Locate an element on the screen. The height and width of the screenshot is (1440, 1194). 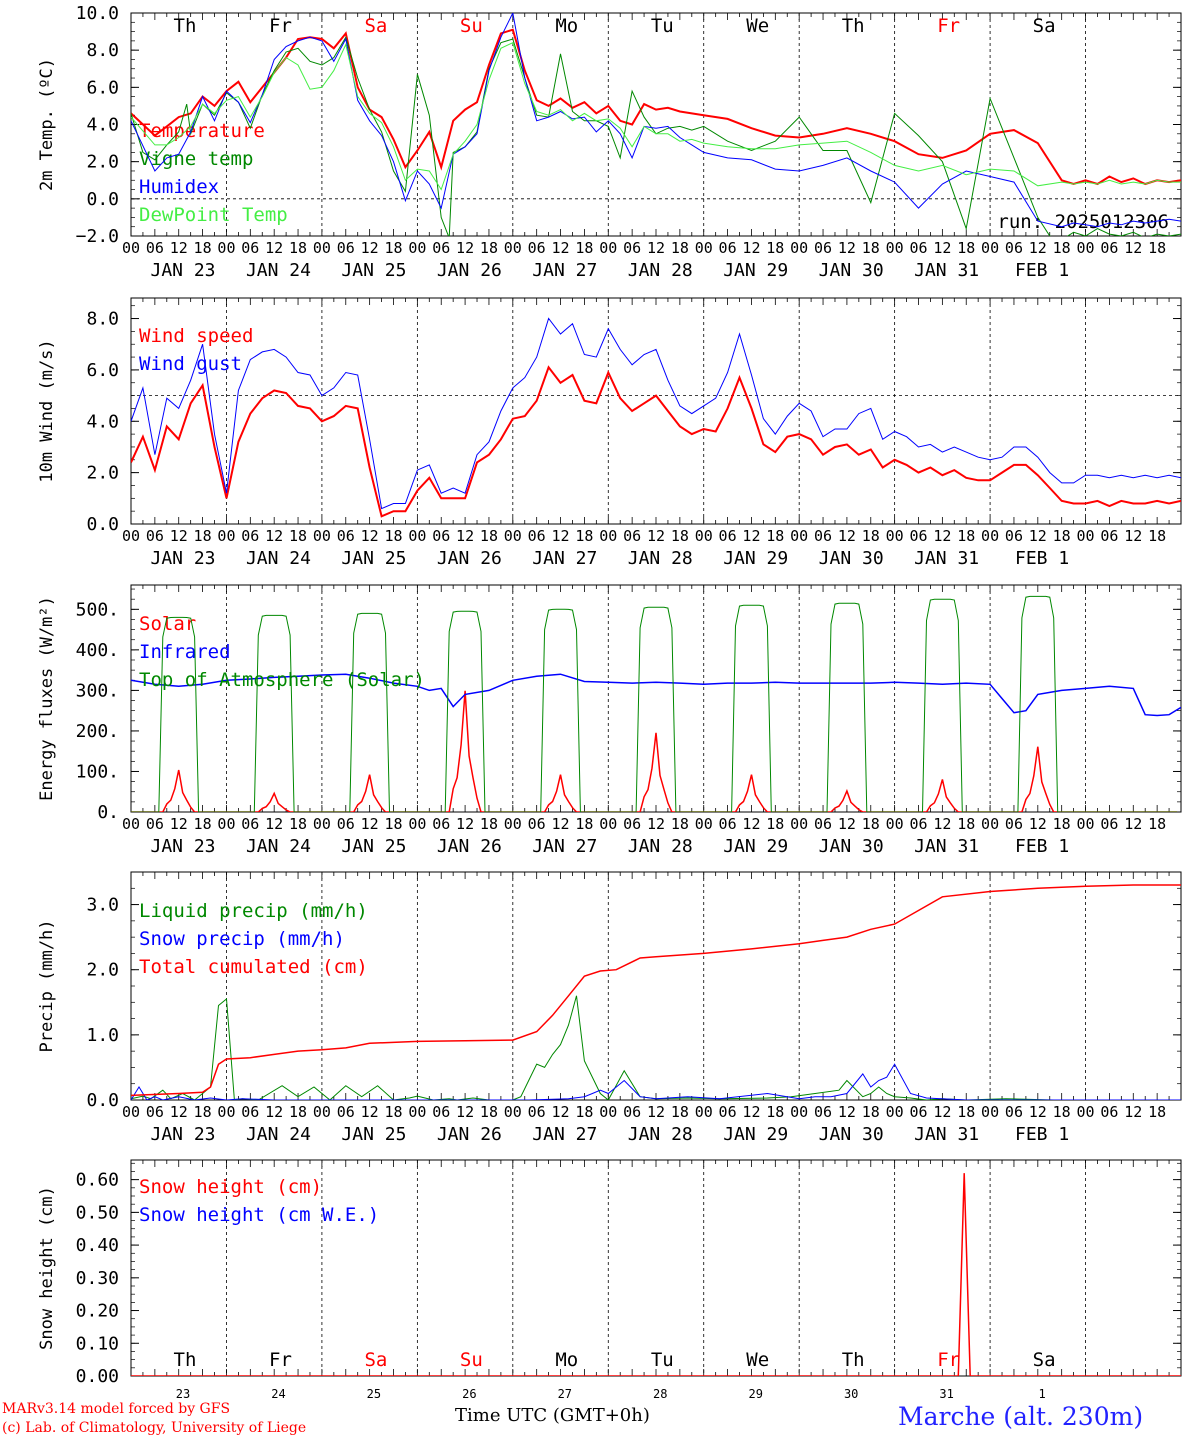
x-date-label: FEB 1 is located at coordinates (1042, 270).